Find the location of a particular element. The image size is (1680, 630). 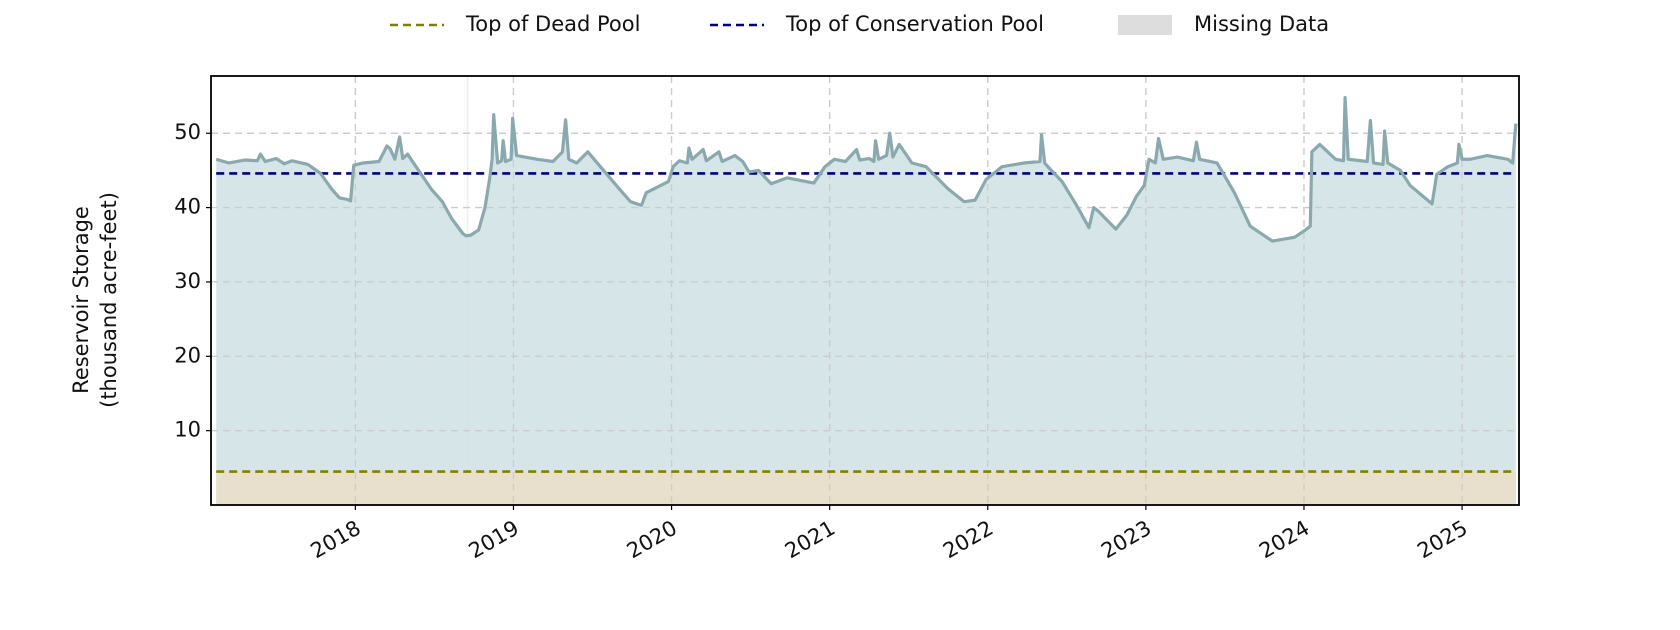

y-tick-label: 20 is located at coordinates (187, 355).